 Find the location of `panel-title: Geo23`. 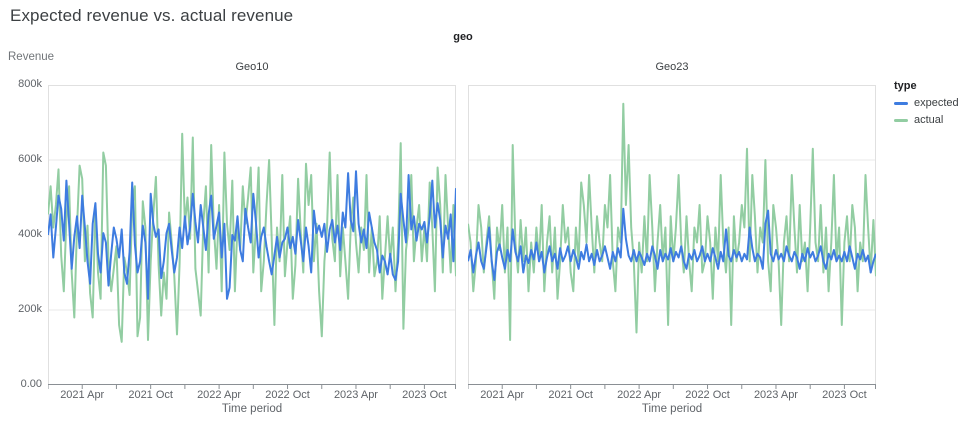

panel-title: Geo23 is located at coordinates (672, 67).